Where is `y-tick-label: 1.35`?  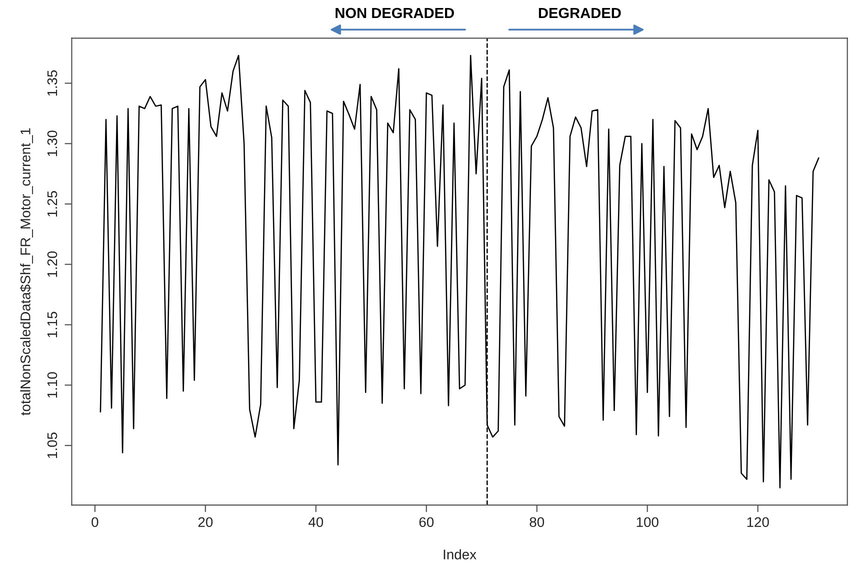 y-tick-label: 1.35 is located at coordinates (52, 83).